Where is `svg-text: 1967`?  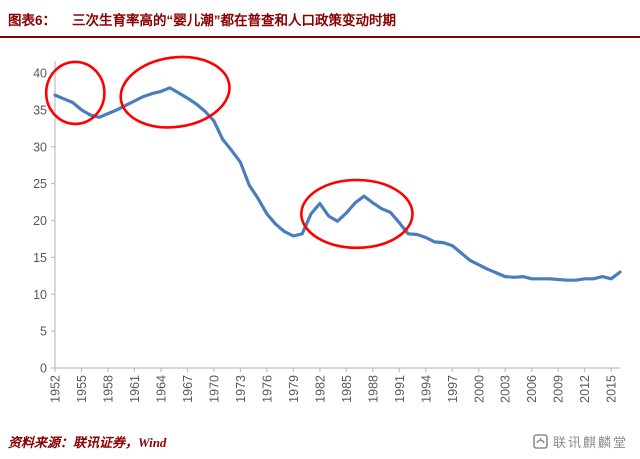 svg-text: 1967 is located at coordinates (188, 389).